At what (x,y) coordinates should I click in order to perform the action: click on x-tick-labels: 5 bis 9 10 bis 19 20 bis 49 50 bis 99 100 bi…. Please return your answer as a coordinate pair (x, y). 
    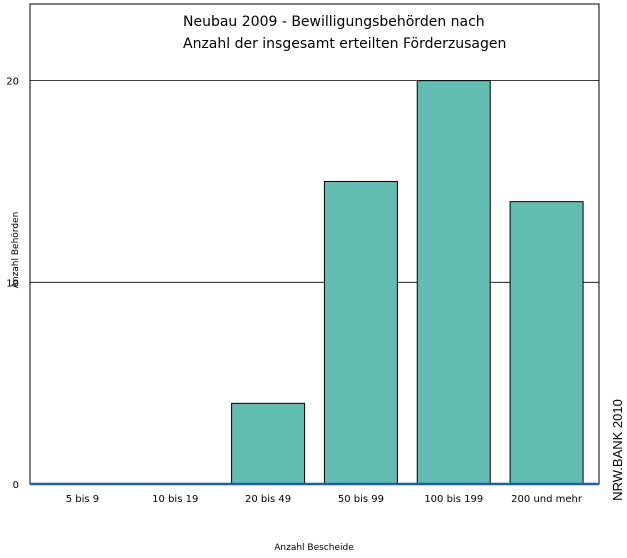
    Looking at the image, I should click on (324, 499).